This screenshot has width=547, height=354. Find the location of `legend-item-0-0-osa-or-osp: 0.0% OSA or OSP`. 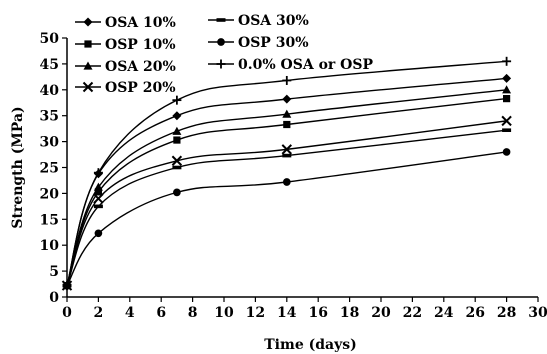

legend-item-0-0-osa-or-osp: 0.0% OSA or OSP is located at coordinates (290, 65).